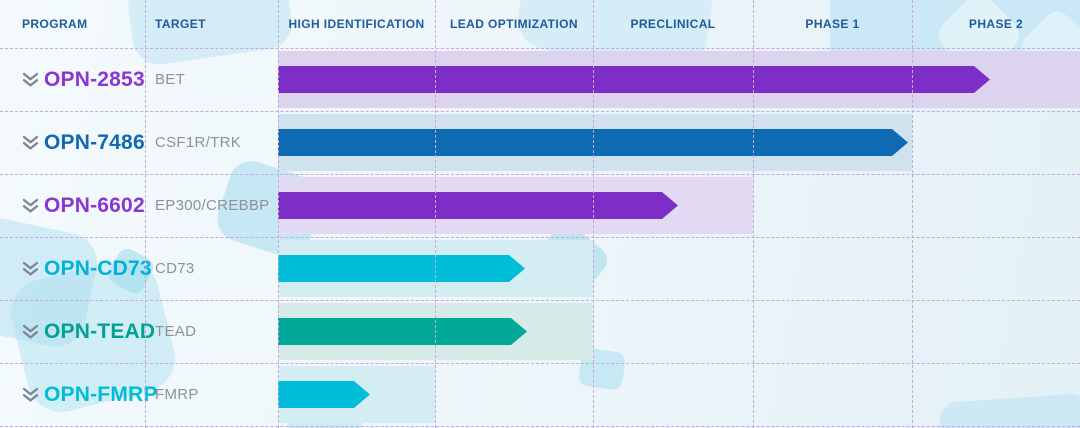 This screenshot has height=428, width=1080. What do you see at coordinates (94, 142) in the screenshot?
I see `program-name: OPN-7486` at bounding box center [94, 142].